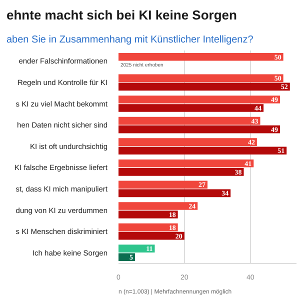 This screenshot has height=300, width=300. What do you see at coordinates (122, 15) in the screenshot?
I see `chart-title: ehnte macht sich bei KI keine Sorgen` at bounding box center [122, 15].